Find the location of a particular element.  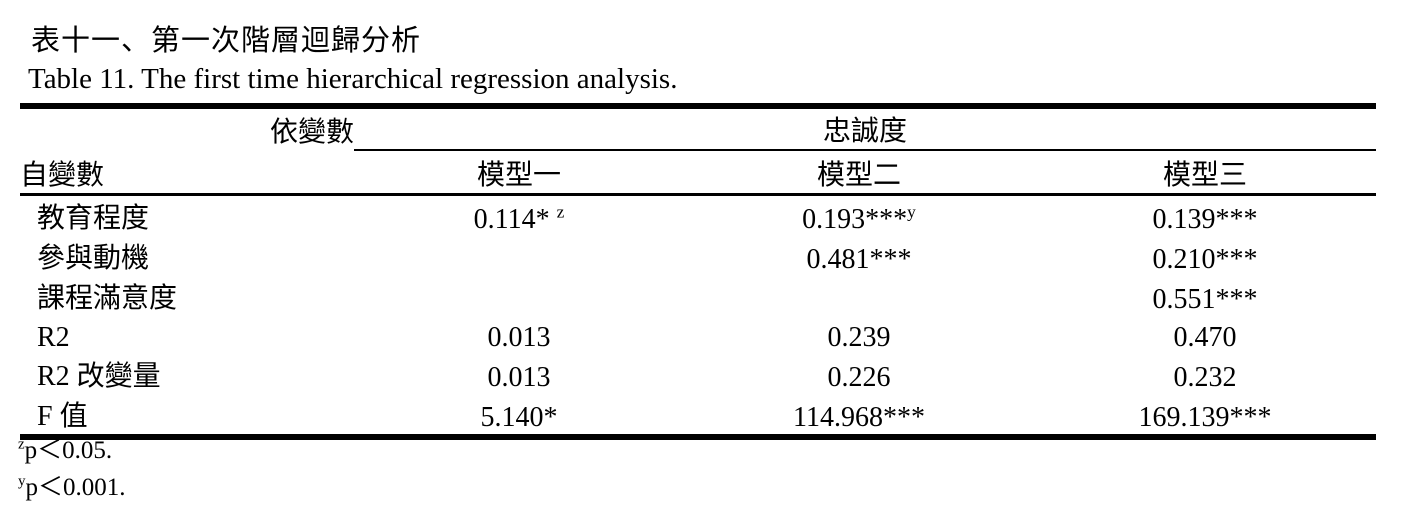

dependent-variable-value: 忠誠度 is located at coordinates (865, 128).